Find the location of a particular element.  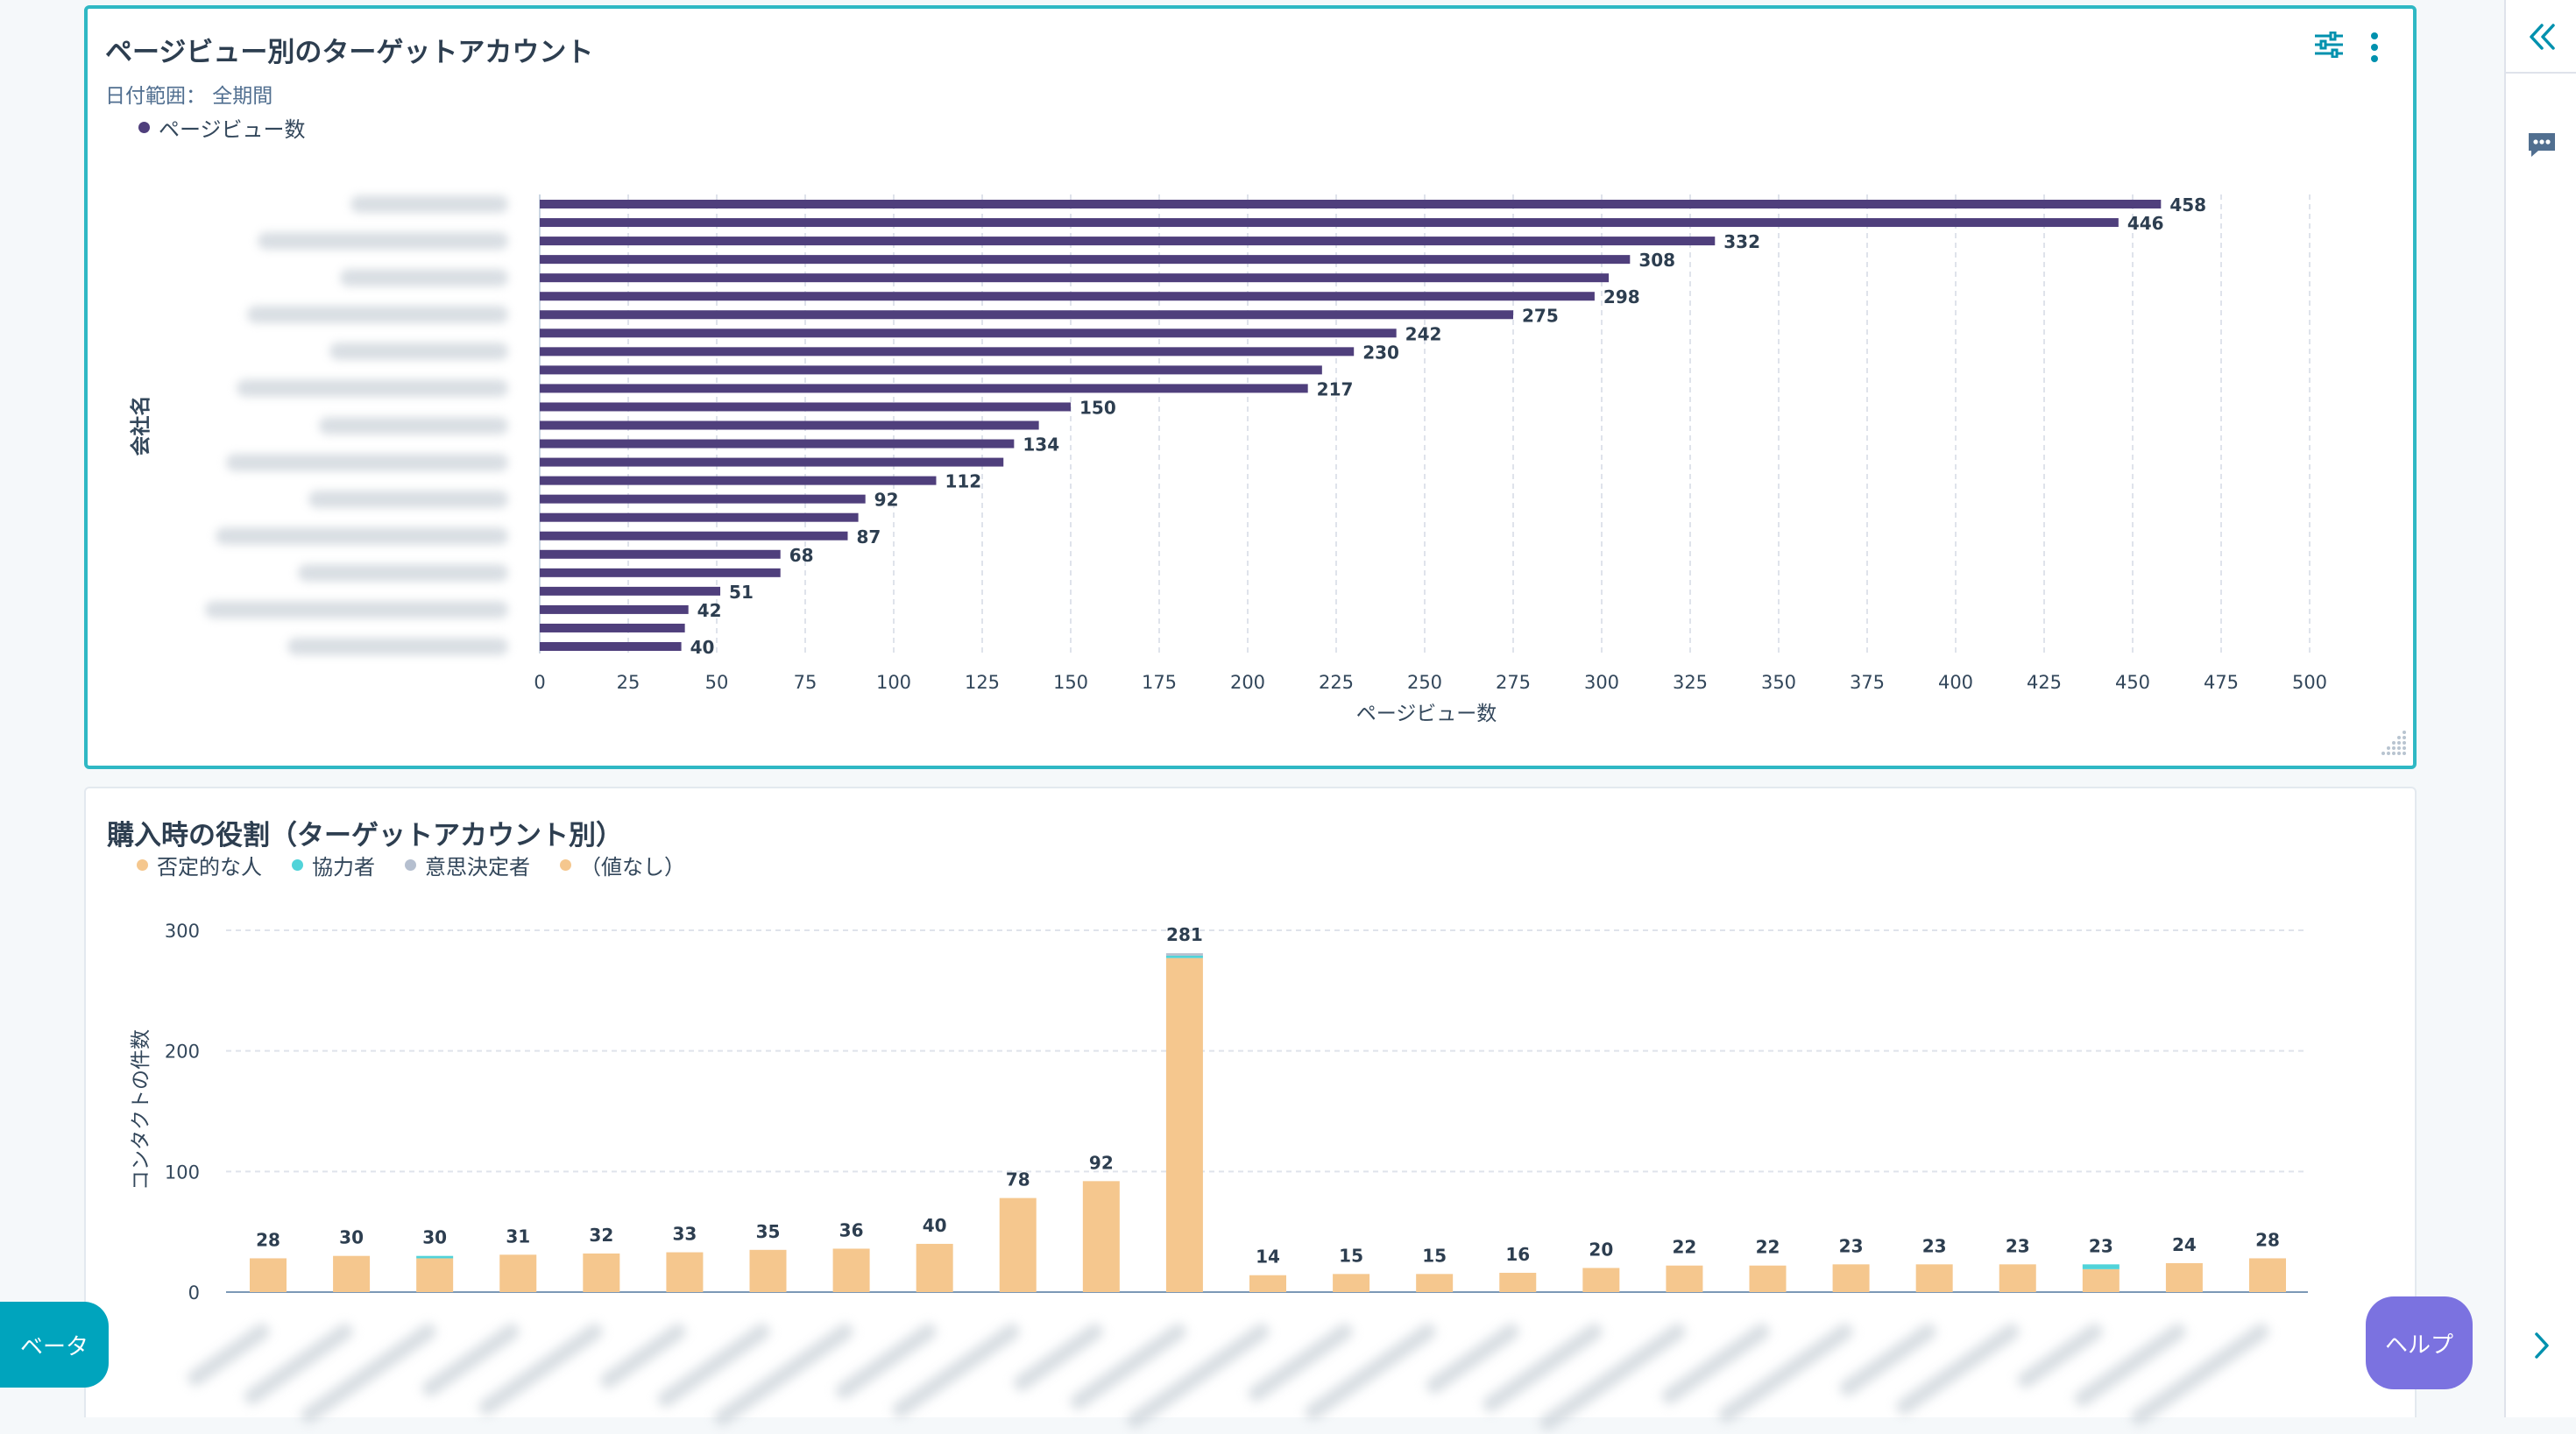

legend-item: （値なし） is located at coordinates (622, 865).